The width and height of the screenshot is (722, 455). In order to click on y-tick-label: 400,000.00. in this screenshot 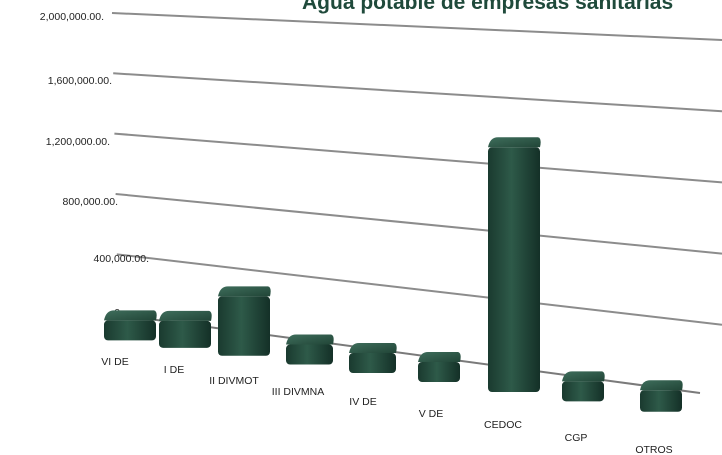, I will do `click(121, 259)`.